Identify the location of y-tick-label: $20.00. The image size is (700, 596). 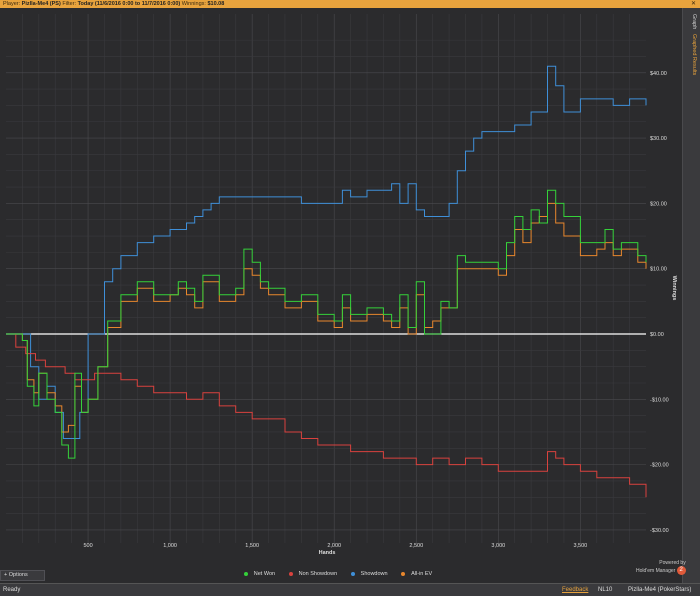
(658, 204).